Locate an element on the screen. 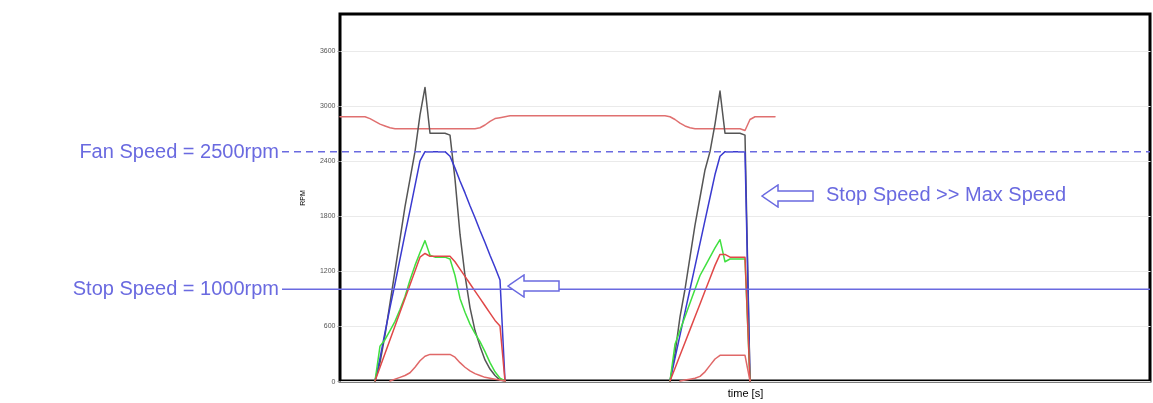  ref-line-label: Stop Speed = 1000rpm is located at coordinates (175, 288).